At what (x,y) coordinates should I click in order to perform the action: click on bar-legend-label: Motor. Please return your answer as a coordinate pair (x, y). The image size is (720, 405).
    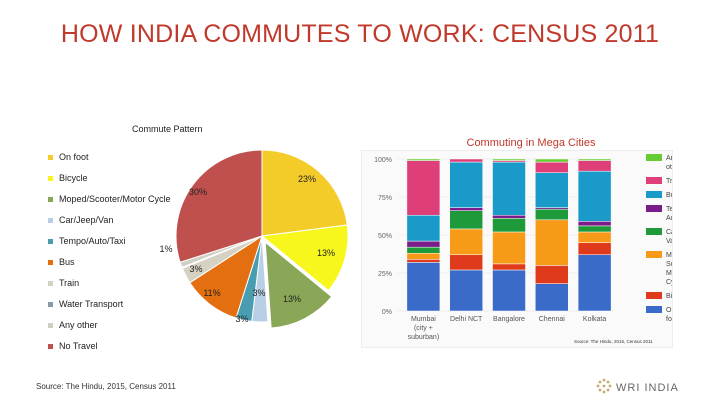
    Looking at the image, I should click on (669, 273).